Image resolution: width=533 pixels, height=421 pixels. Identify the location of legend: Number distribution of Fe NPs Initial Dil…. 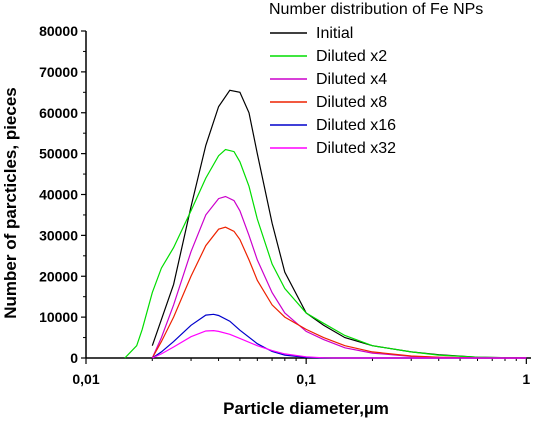
(376, 79).